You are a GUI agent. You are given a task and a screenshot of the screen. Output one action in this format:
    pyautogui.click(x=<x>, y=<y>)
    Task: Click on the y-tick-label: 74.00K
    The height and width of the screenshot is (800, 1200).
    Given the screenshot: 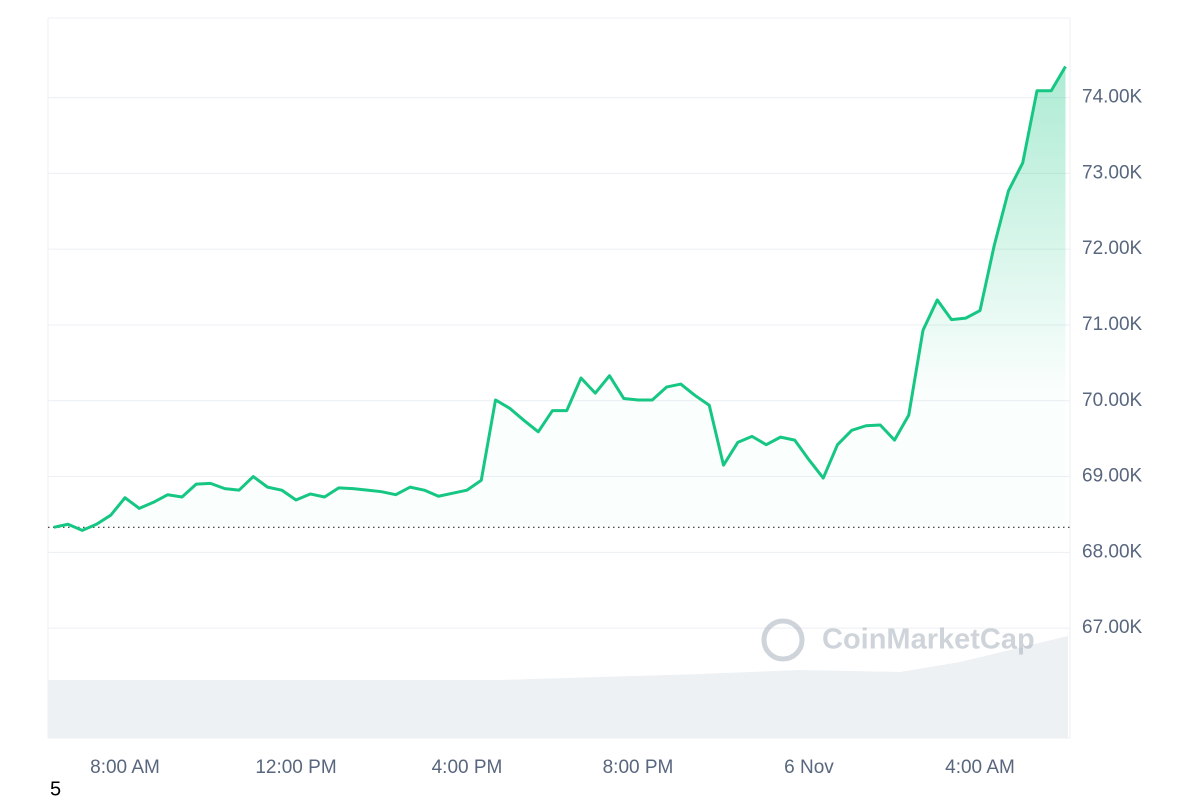 What is the action you would take?
    pyautogui.click(x=1112, y=97)
    